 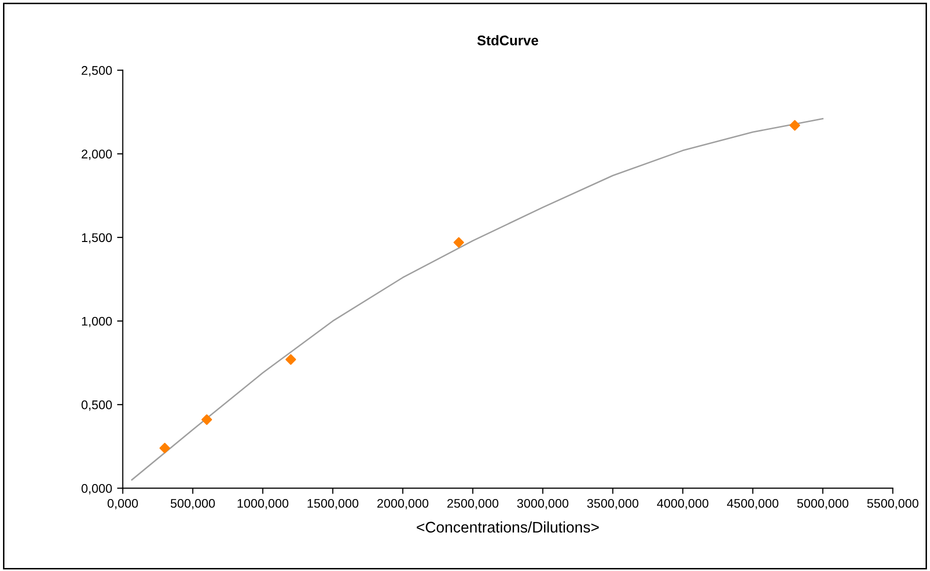 I want to click on x-tick-label: 5000,000, so click(x=822, y=504).